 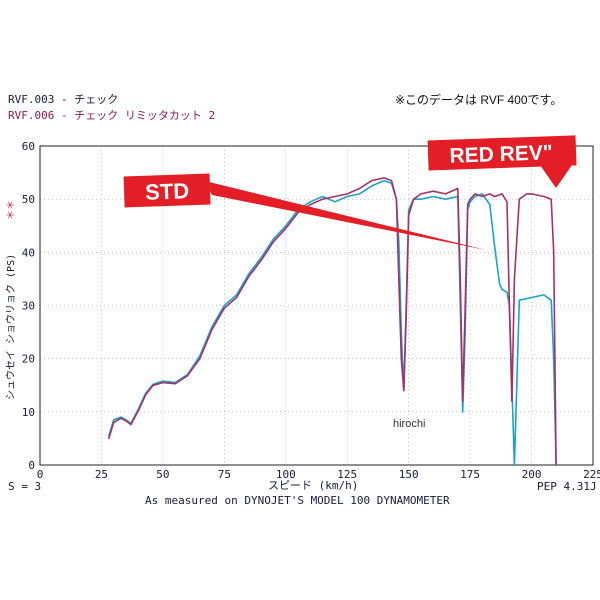 I want to click on redrev-pointer, so click(x=556, y=176).